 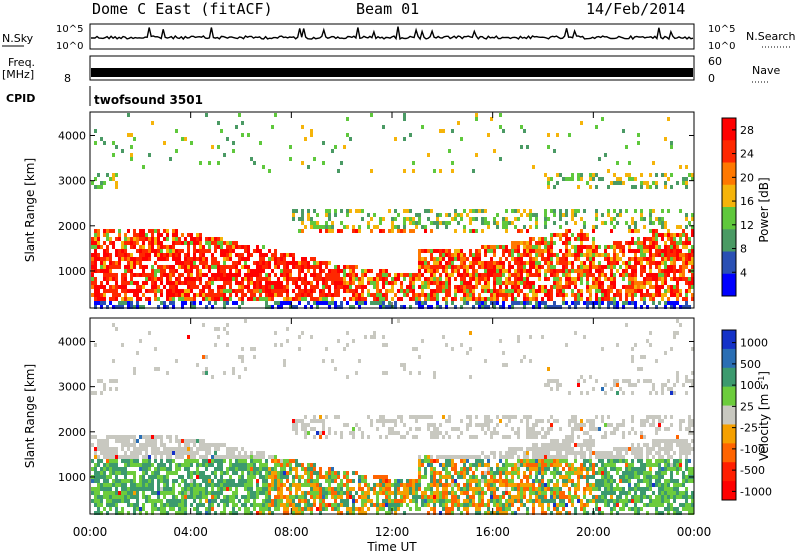 I want to click on freq-band, so click(x=392, y=72).